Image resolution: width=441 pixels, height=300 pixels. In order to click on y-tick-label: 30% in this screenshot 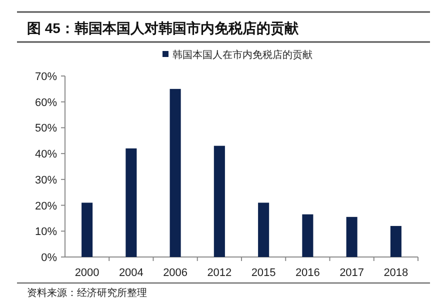, I will do `click(46, 180)`.